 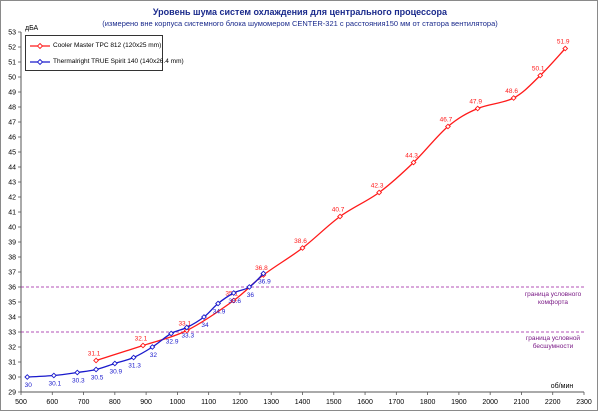 I want to click on x-tick-label: 1100, so click(x=208, y=402).